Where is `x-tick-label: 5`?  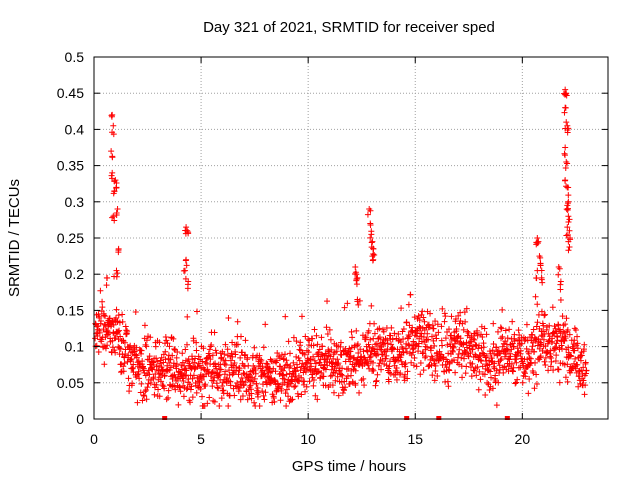 x-tick-label: 5 is located at coordinates (201, 439).